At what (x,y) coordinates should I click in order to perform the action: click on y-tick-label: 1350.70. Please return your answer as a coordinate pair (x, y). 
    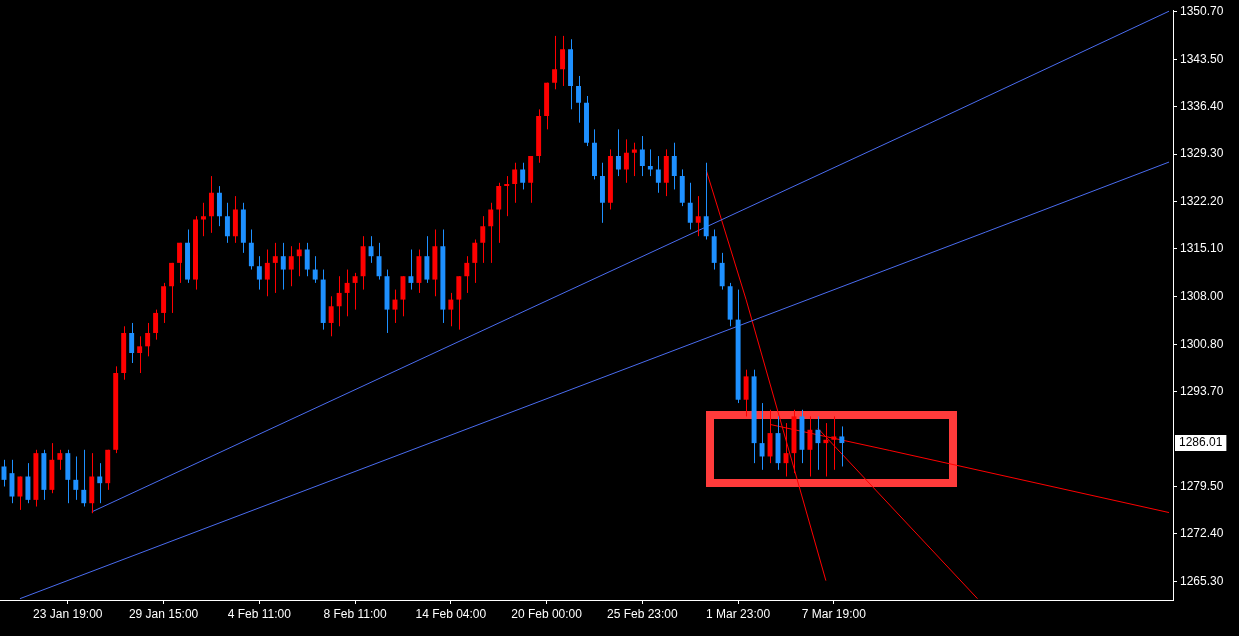
    Looking at the image, I should click on (1202, 10).